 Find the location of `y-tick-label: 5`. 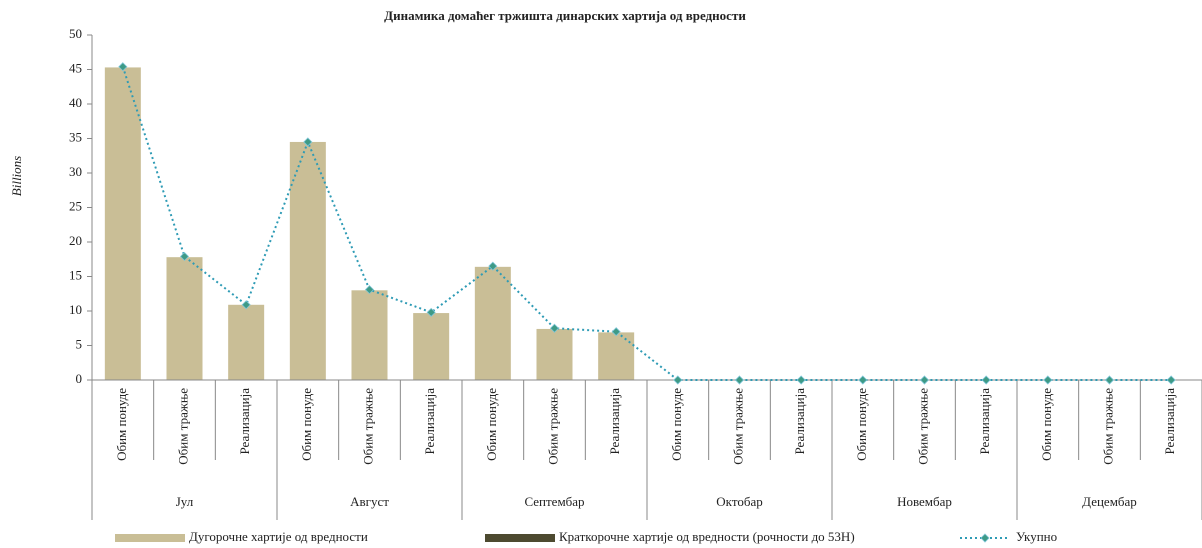

y-tick-label: 5 is located at coordinates (79, 343).